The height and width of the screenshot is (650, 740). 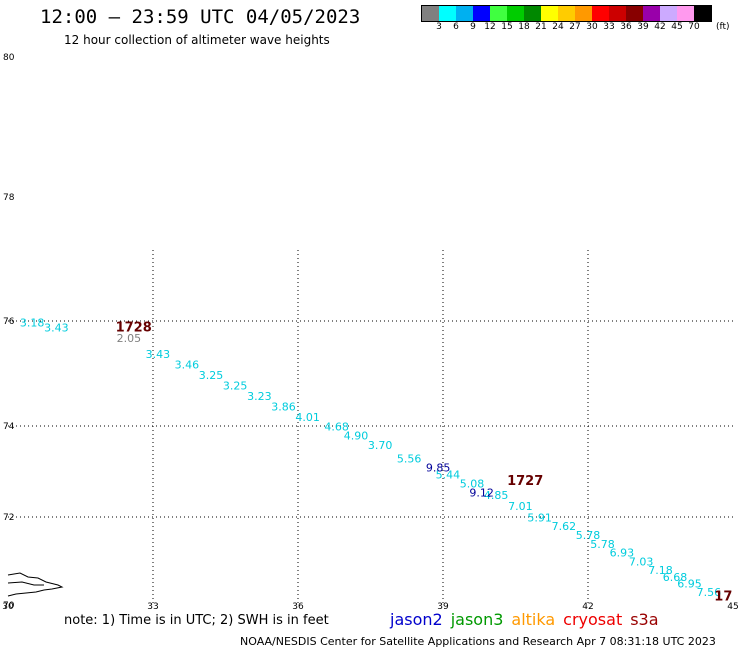 What do you see at coordinates (336, 427) in the screenshot?
I see `swh-value: 4.68` at bounding box center [336, 427].